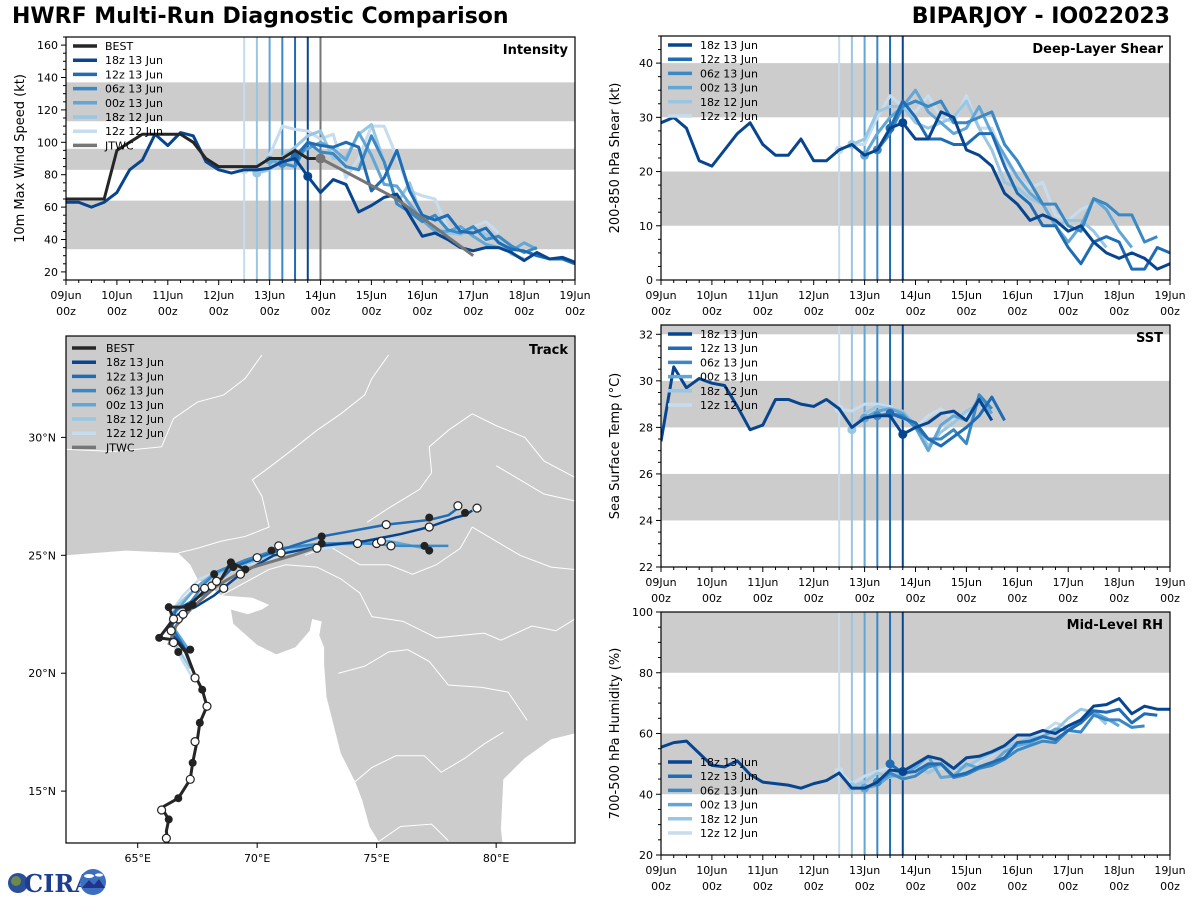  What do you see at coordinates (260, 16) in the screenshot?
I see `page-title: HWRF Multi-Run Diagnostic Comparison` at bounding box center [260, 16].